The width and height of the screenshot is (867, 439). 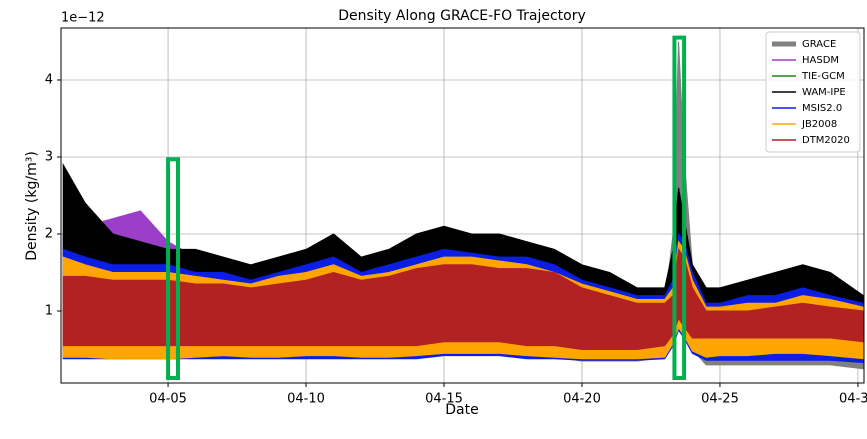 What do you see at coordinates (49, 156) in the screenshot?
I see `y-tick-label: 3` at bounding box center [49, 156].